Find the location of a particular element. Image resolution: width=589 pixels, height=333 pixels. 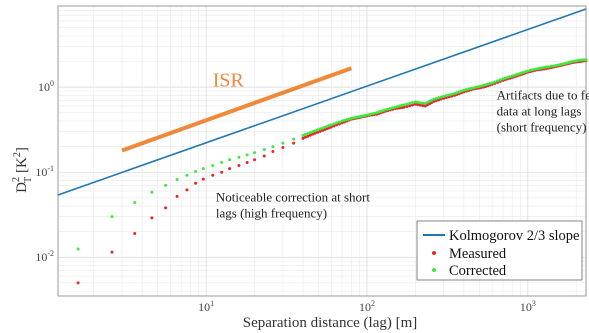

y-tick-label: 10⁻² is located at coordinates (44, 256).